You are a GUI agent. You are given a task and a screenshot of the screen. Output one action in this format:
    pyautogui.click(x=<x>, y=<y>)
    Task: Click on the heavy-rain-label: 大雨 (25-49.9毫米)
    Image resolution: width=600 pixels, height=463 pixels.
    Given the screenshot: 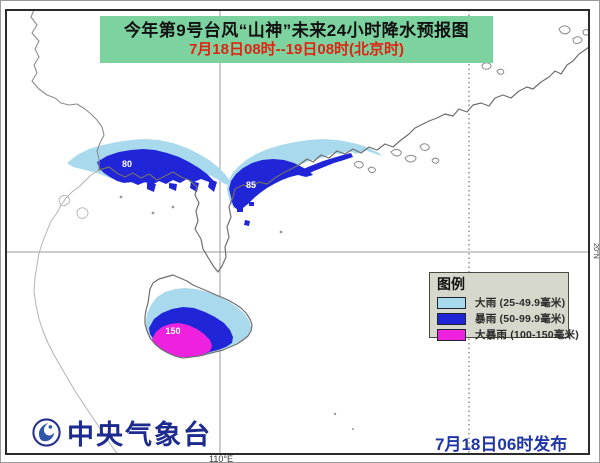 What is the action you would take?
    pyautogui.click(x=520, y=303)
    